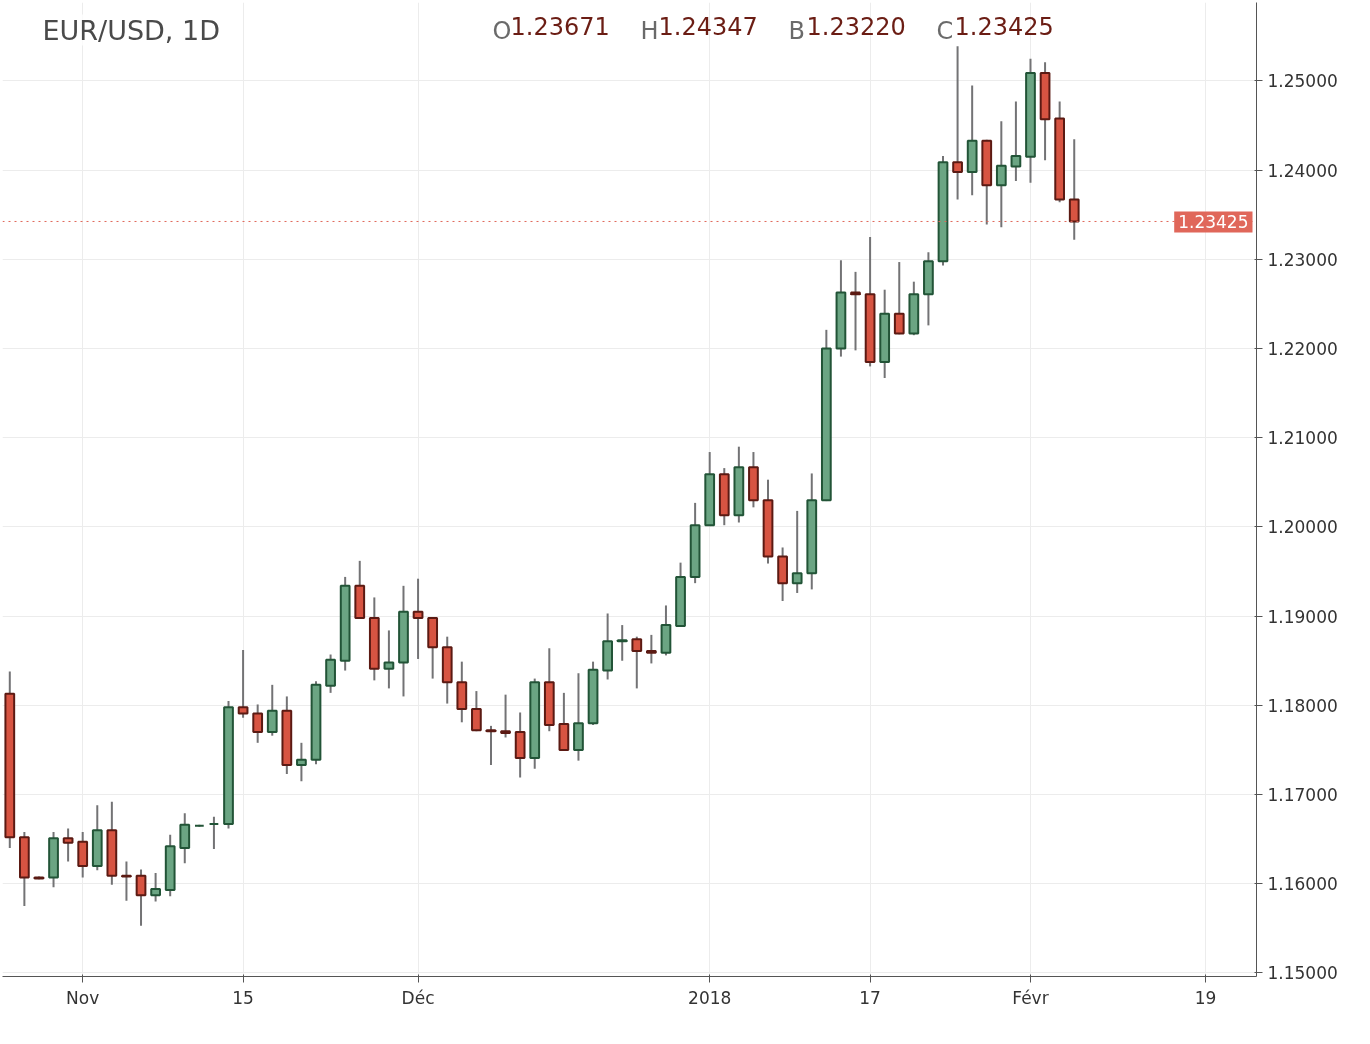  What do you see at coordinates (870, 997) in the screenshot?
I see `x-tick-label: 17` at bounding box center [870, 997].